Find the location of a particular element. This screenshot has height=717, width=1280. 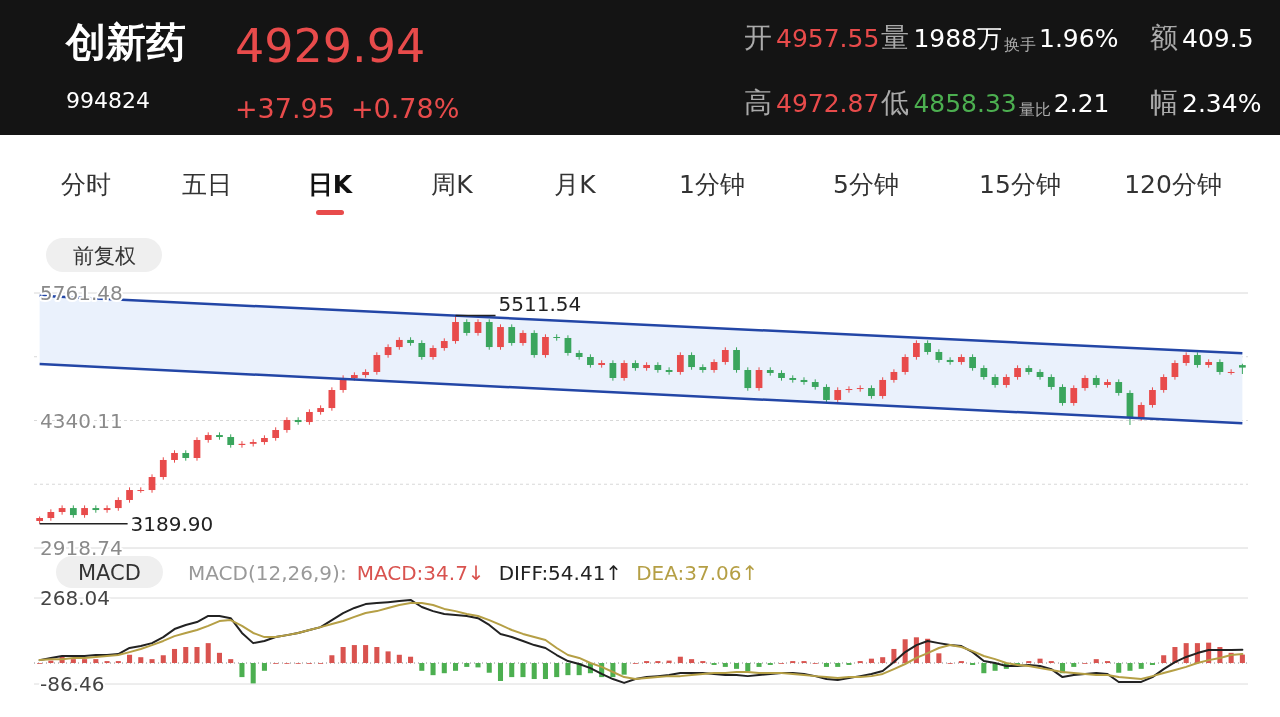

text: 幅 is located at coordinates (1164, 102).